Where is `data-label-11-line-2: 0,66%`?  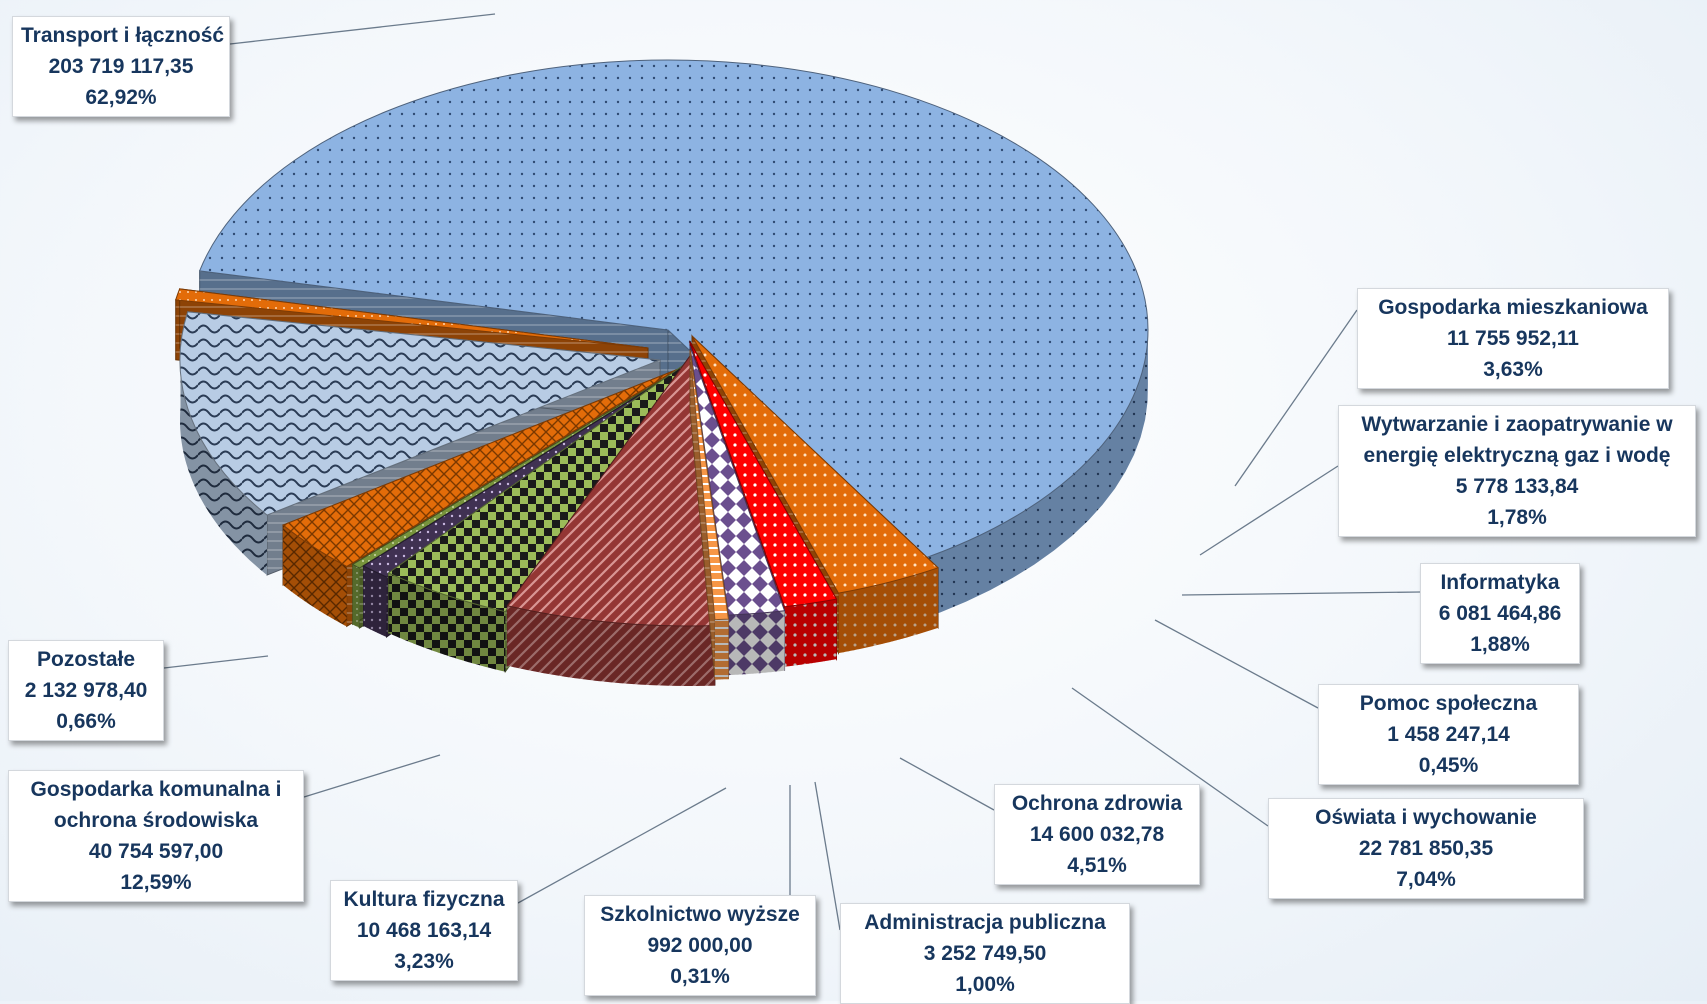
data-label-11-line-2: 0,66% is located at coordinates (86, 721).